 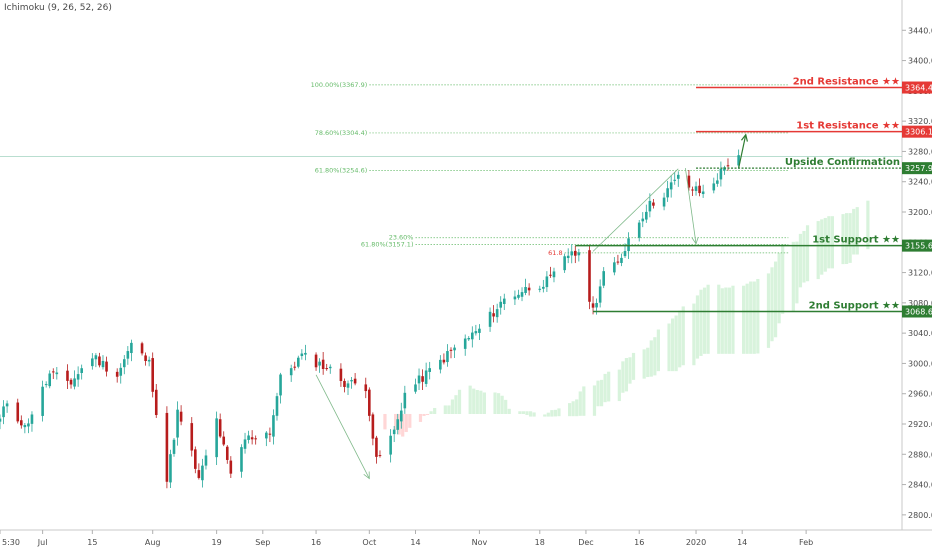 What do you see at coordinates (920, 515) in the screenshot?
I see `price-tick-label: 2800.0` at bounding box center [920, 515].